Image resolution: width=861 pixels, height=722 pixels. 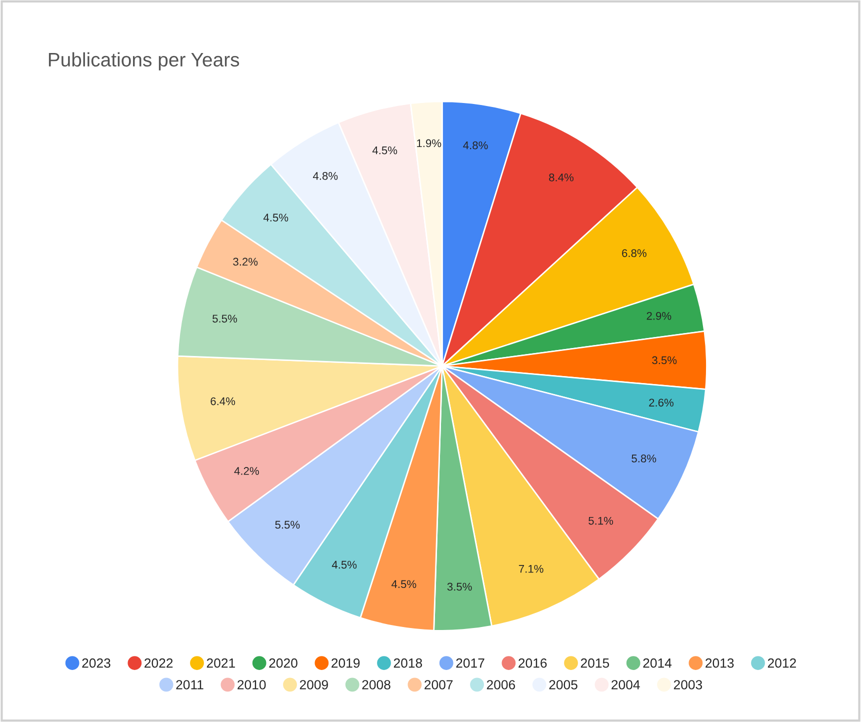 I want to click on data-label: 6.4%, so click(x=223, y=401).